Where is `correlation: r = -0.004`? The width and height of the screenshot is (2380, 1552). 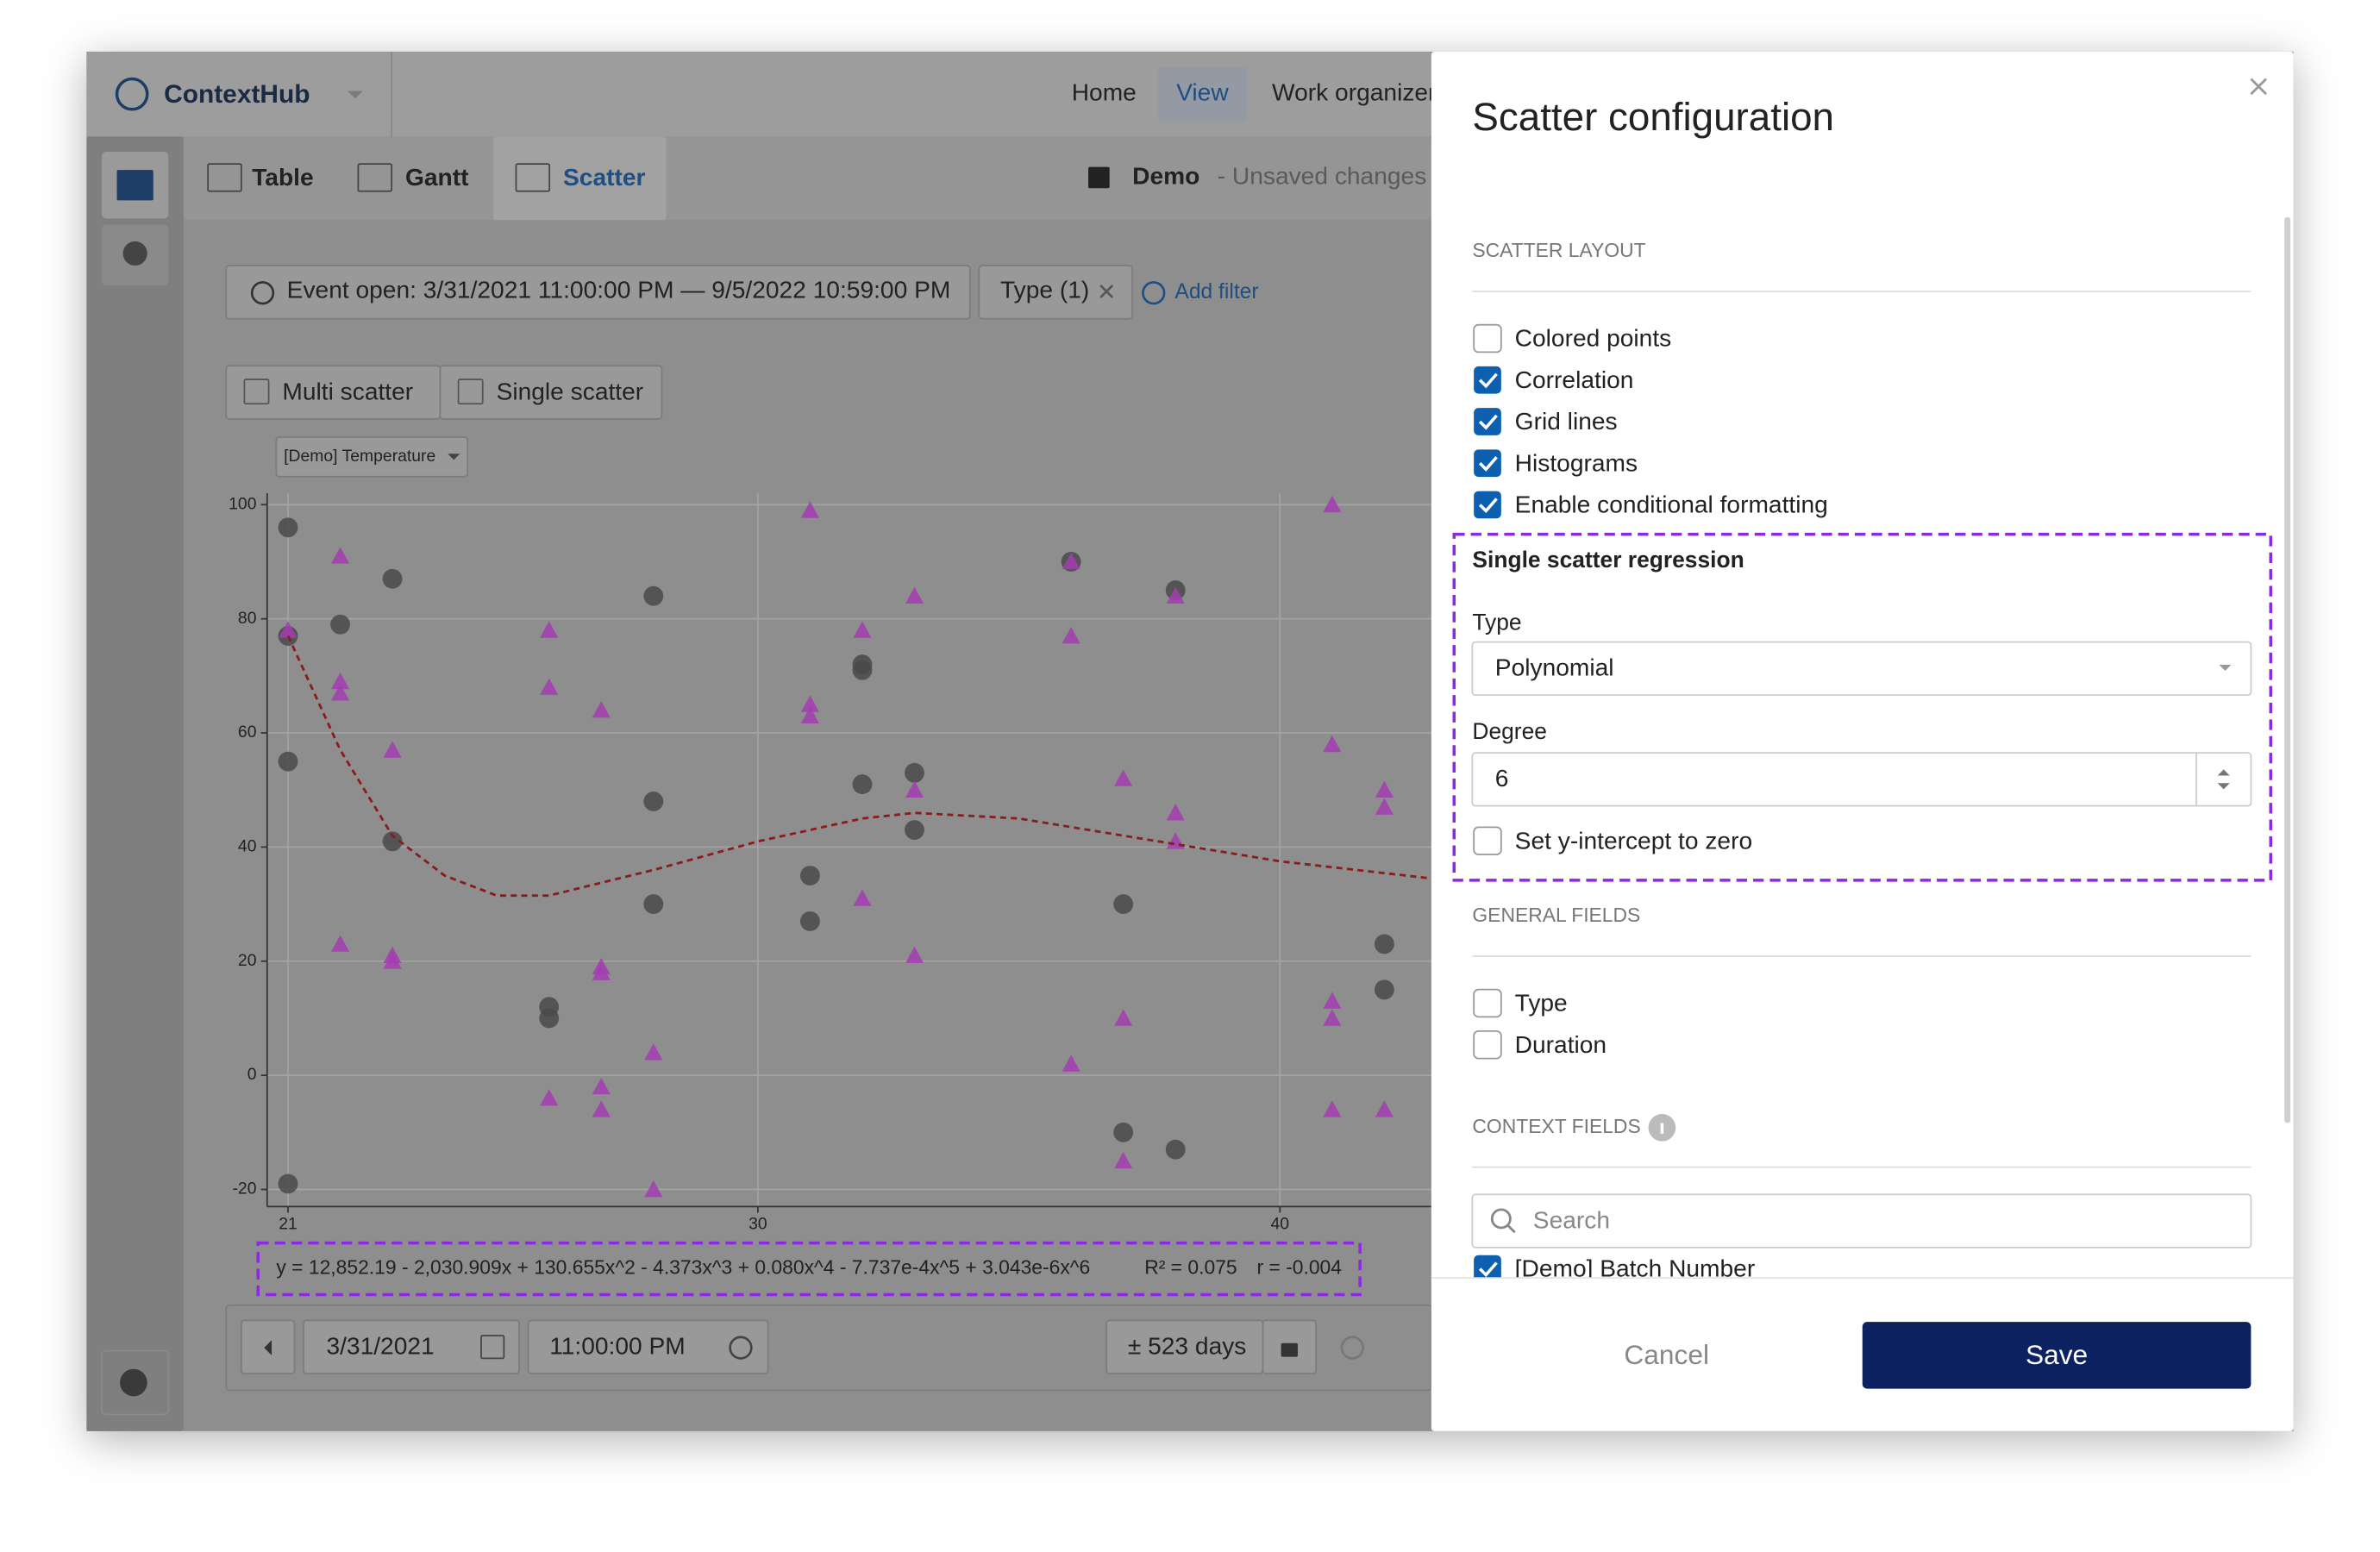 correlation: r = -0.004 is located at coordinates (1299, 1267).